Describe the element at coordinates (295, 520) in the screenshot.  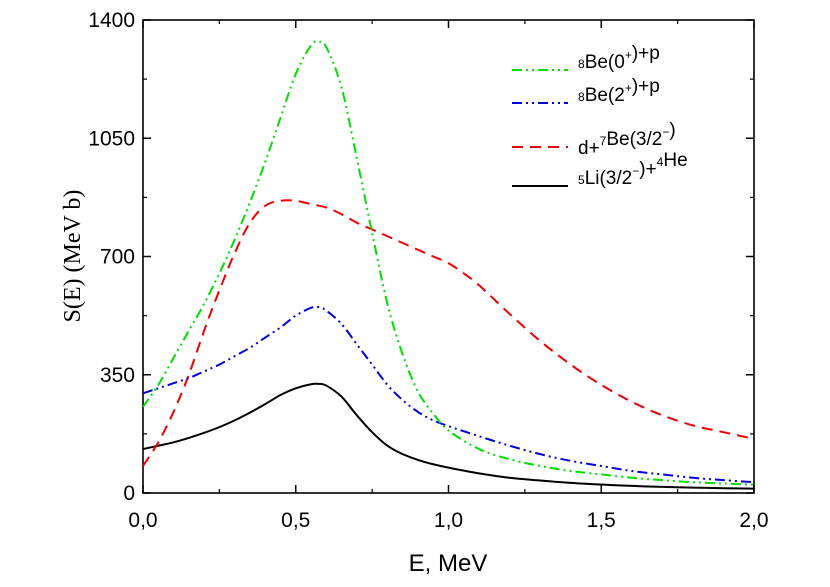
I see `x-tick-label: 0,5` at that location.